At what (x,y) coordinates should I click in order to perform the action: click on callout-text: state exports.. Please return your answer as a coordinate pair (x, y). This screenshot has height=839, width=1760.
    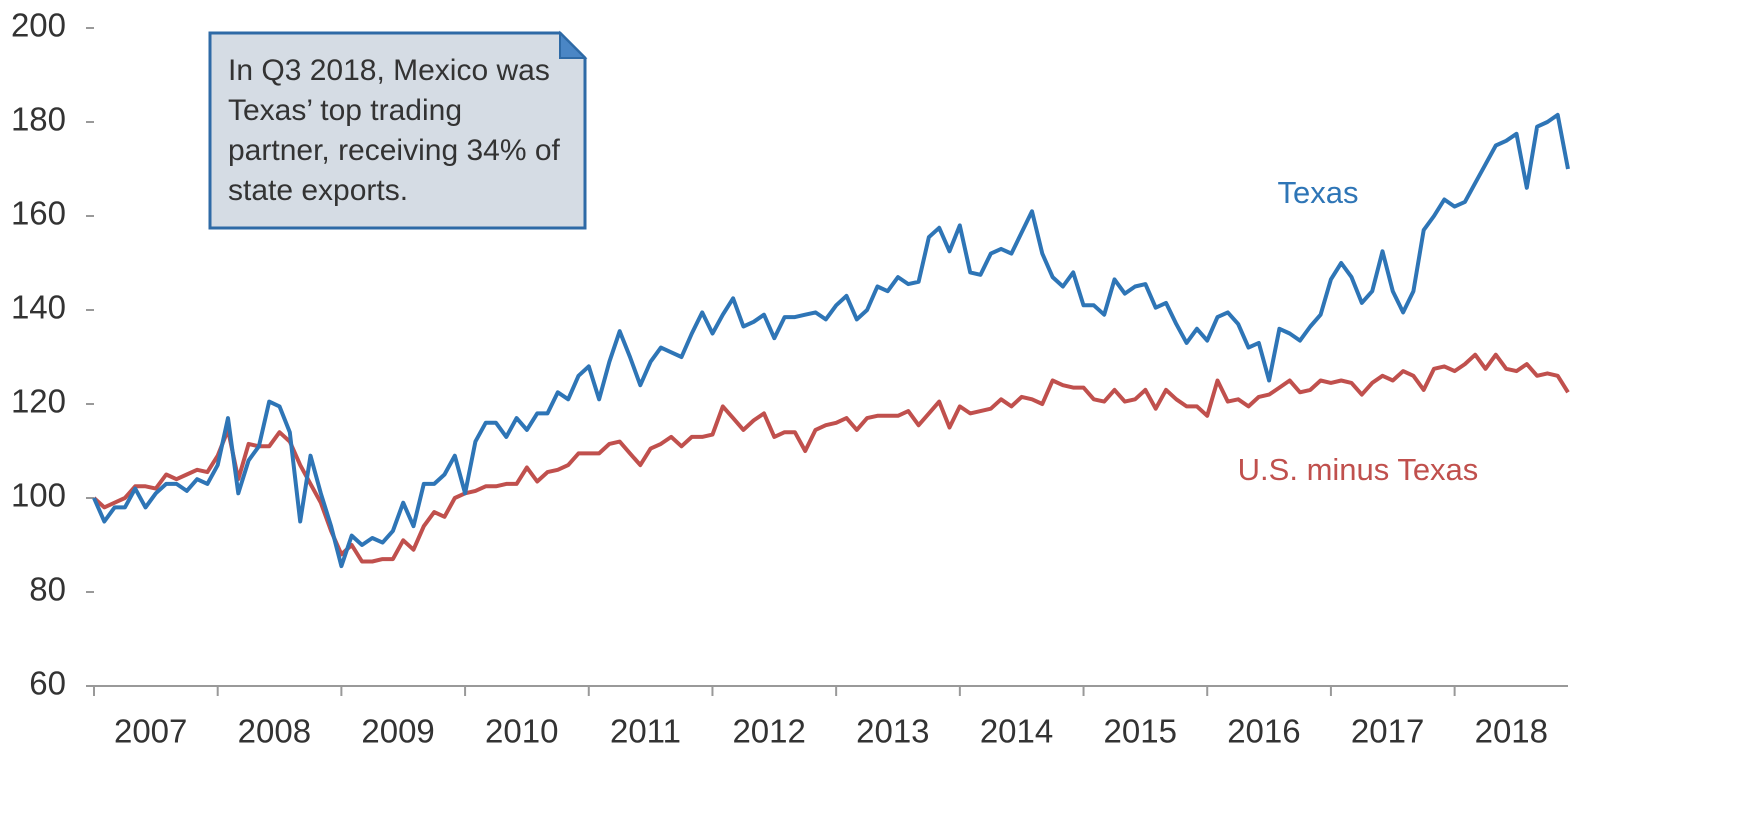
    Looking at the image, I should click on (318, 190).